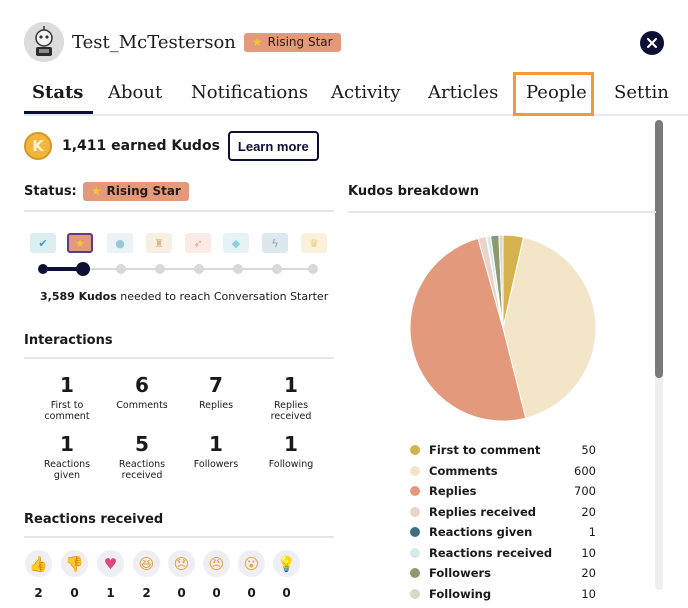 The image size is (688, 608). What do you see at coordinates (468, 329) in the screenshot?
I see `pie-slice-replies` at bounding box center [468, 329].